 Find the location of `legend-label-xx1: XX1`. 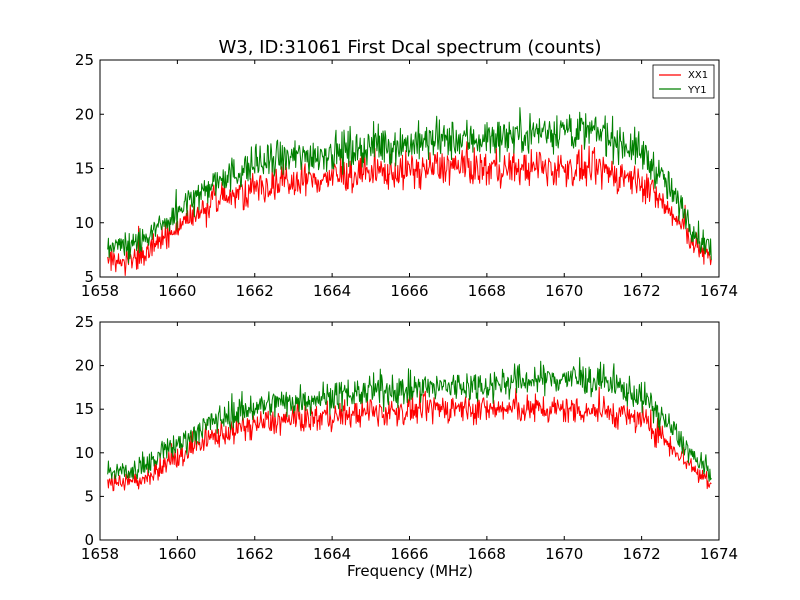

legend-label-xx1: XX1 is located at coordinates (698, 75).